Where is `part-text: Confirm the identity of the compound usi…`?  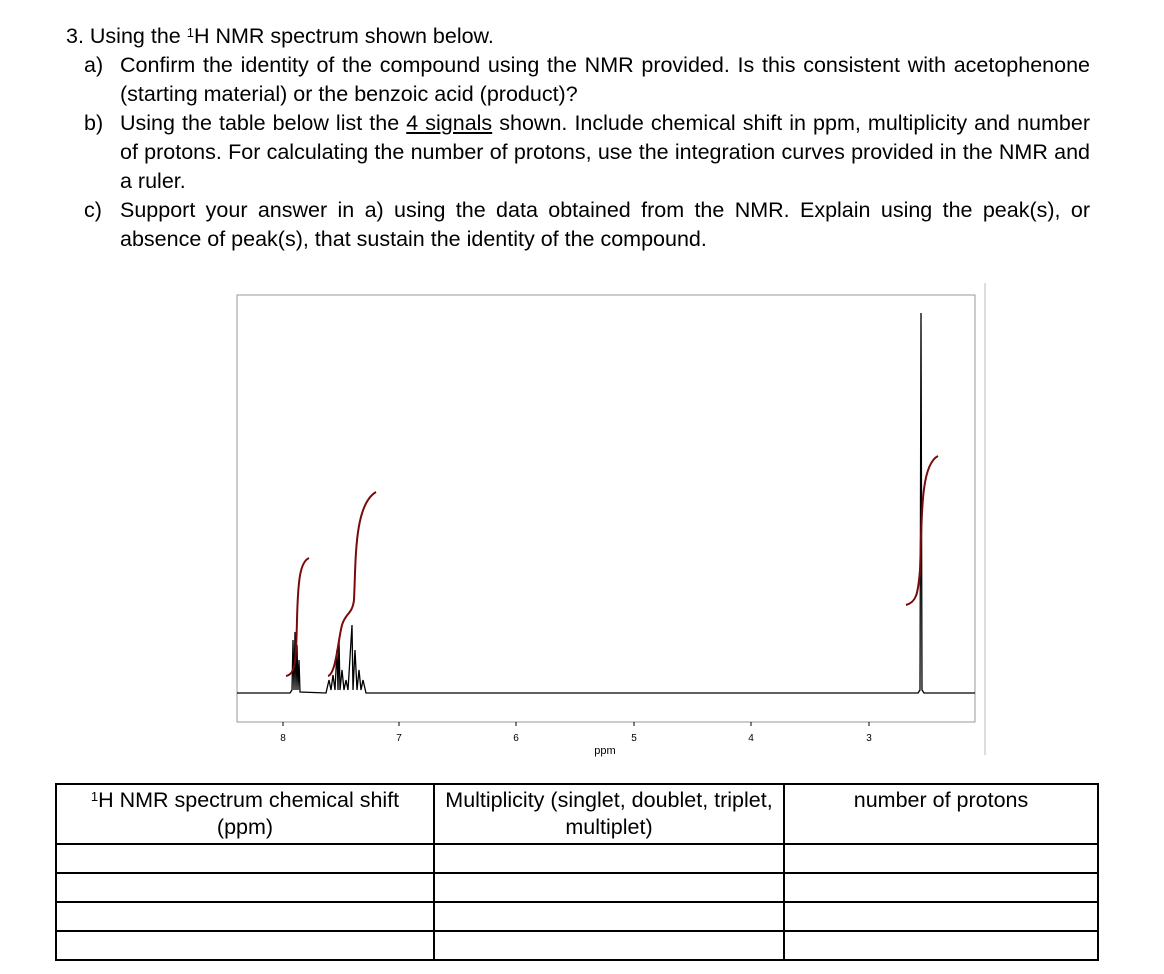
part-text: Confirm the identity of the compound usi… is located at coordinates (605, 79).